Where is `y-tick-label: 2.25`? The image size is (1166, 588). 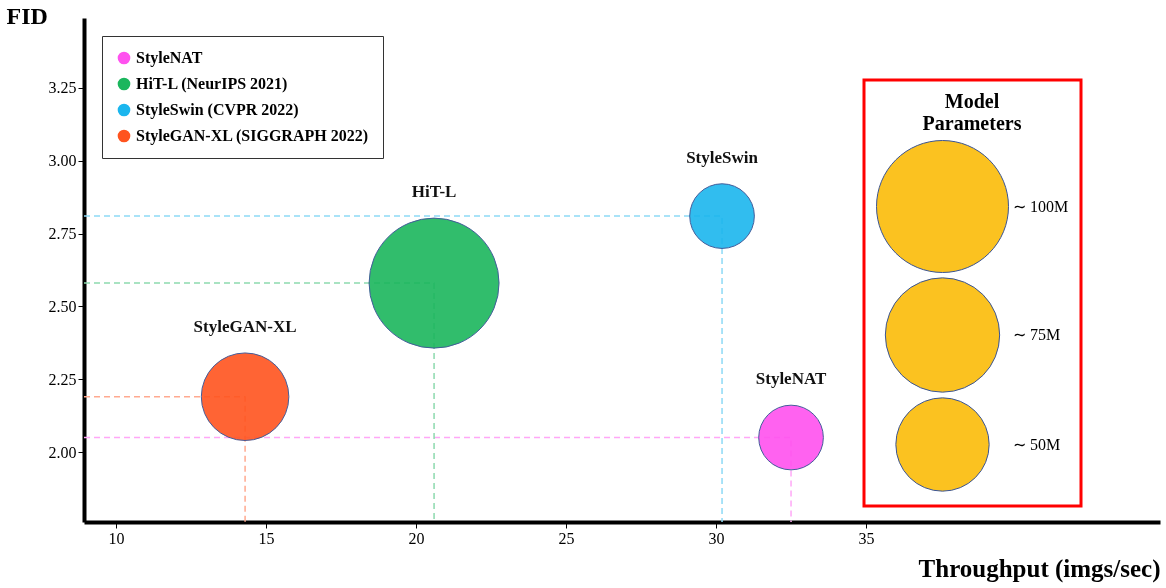 y-tick-label: 2.25 is located at coordinates (62, 379).